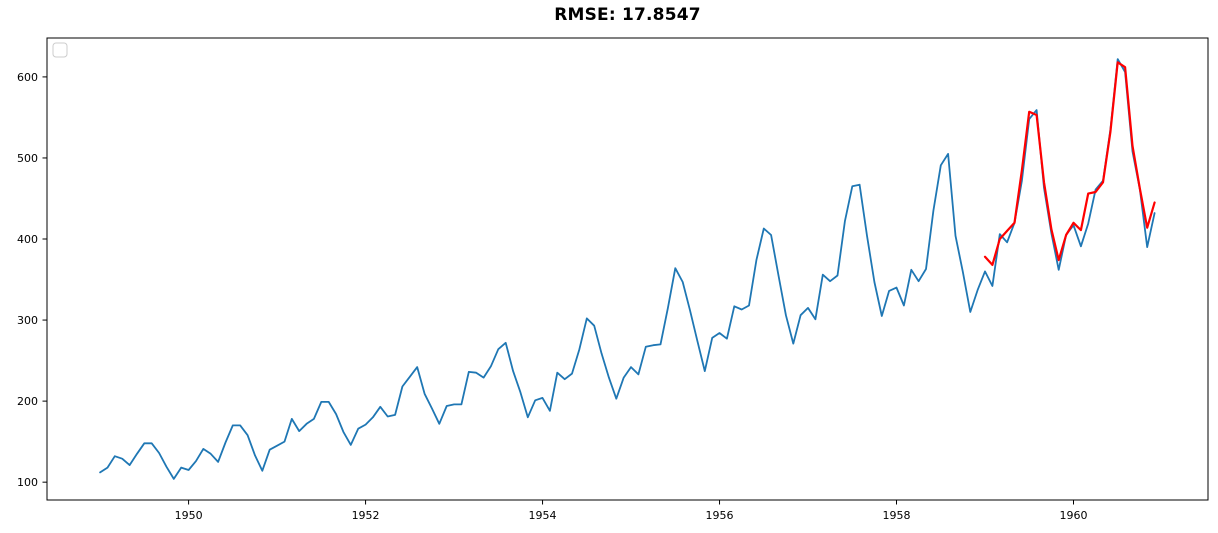 This screenshot has width=1218, height=533. Describe the element at coordinates (27, 482) in the screenshot. I see `y-tick-label: 100` at that location.